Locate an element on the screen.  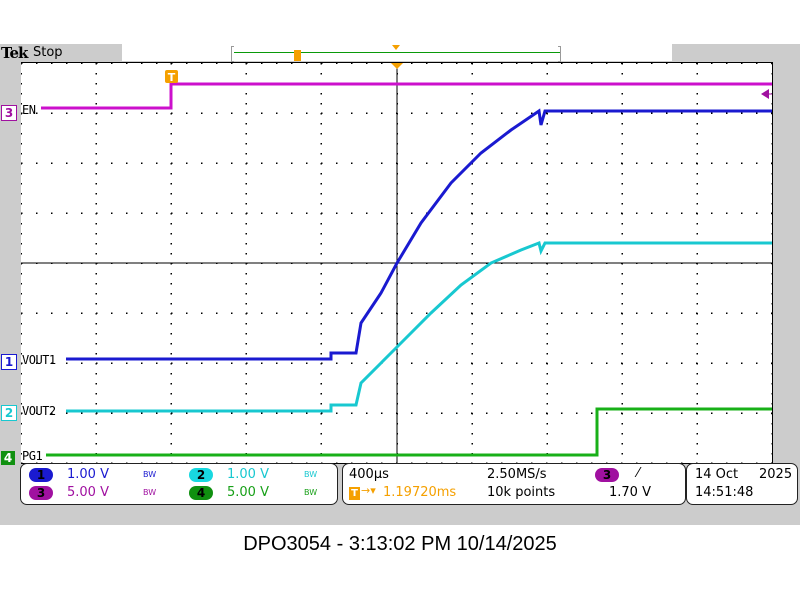
channel-2-badge: 2 is located at coordinates (201, 475).